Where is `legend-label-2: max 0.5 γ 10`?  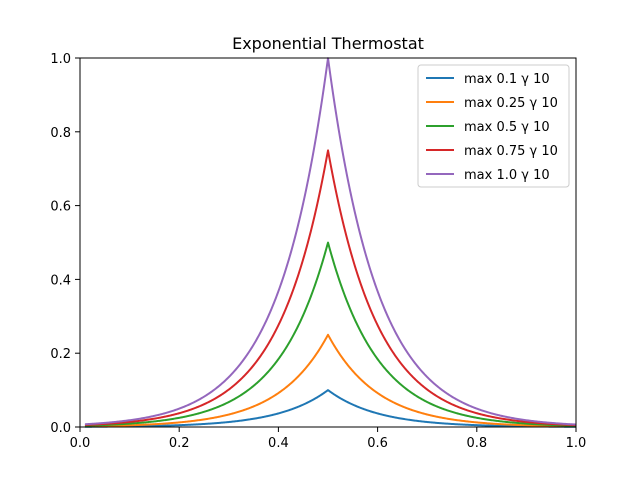 legend-label-2: max 0.5 γ 10 is located at coordinates (507, 127).